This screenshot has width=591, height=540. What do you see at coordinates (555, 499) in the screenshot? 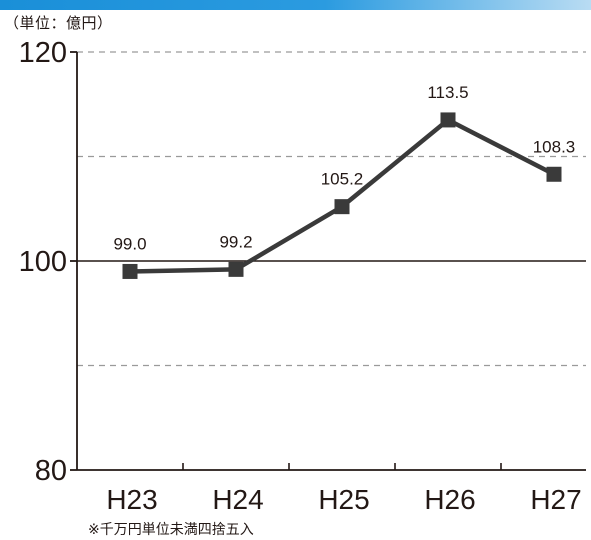
I see `x-tick-label-H27: H27` at bounding box center [555, 499].